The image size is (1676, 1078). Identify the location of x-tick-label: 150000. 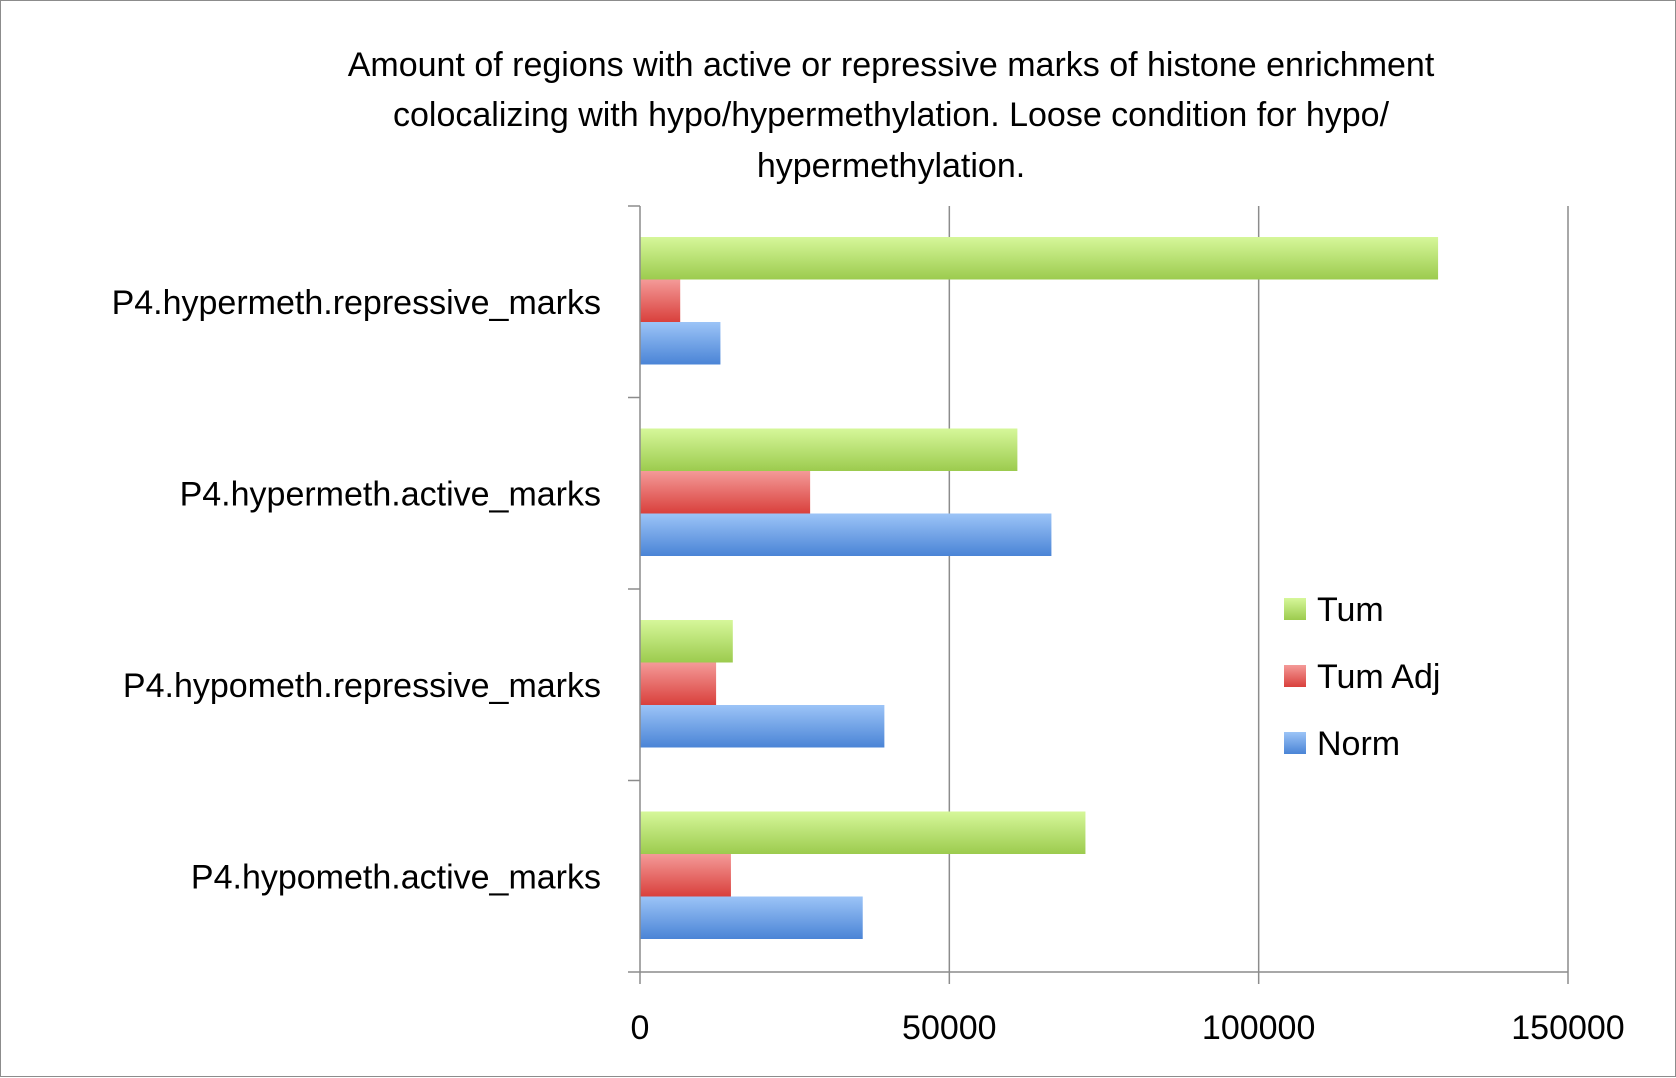
(1567, 1028).